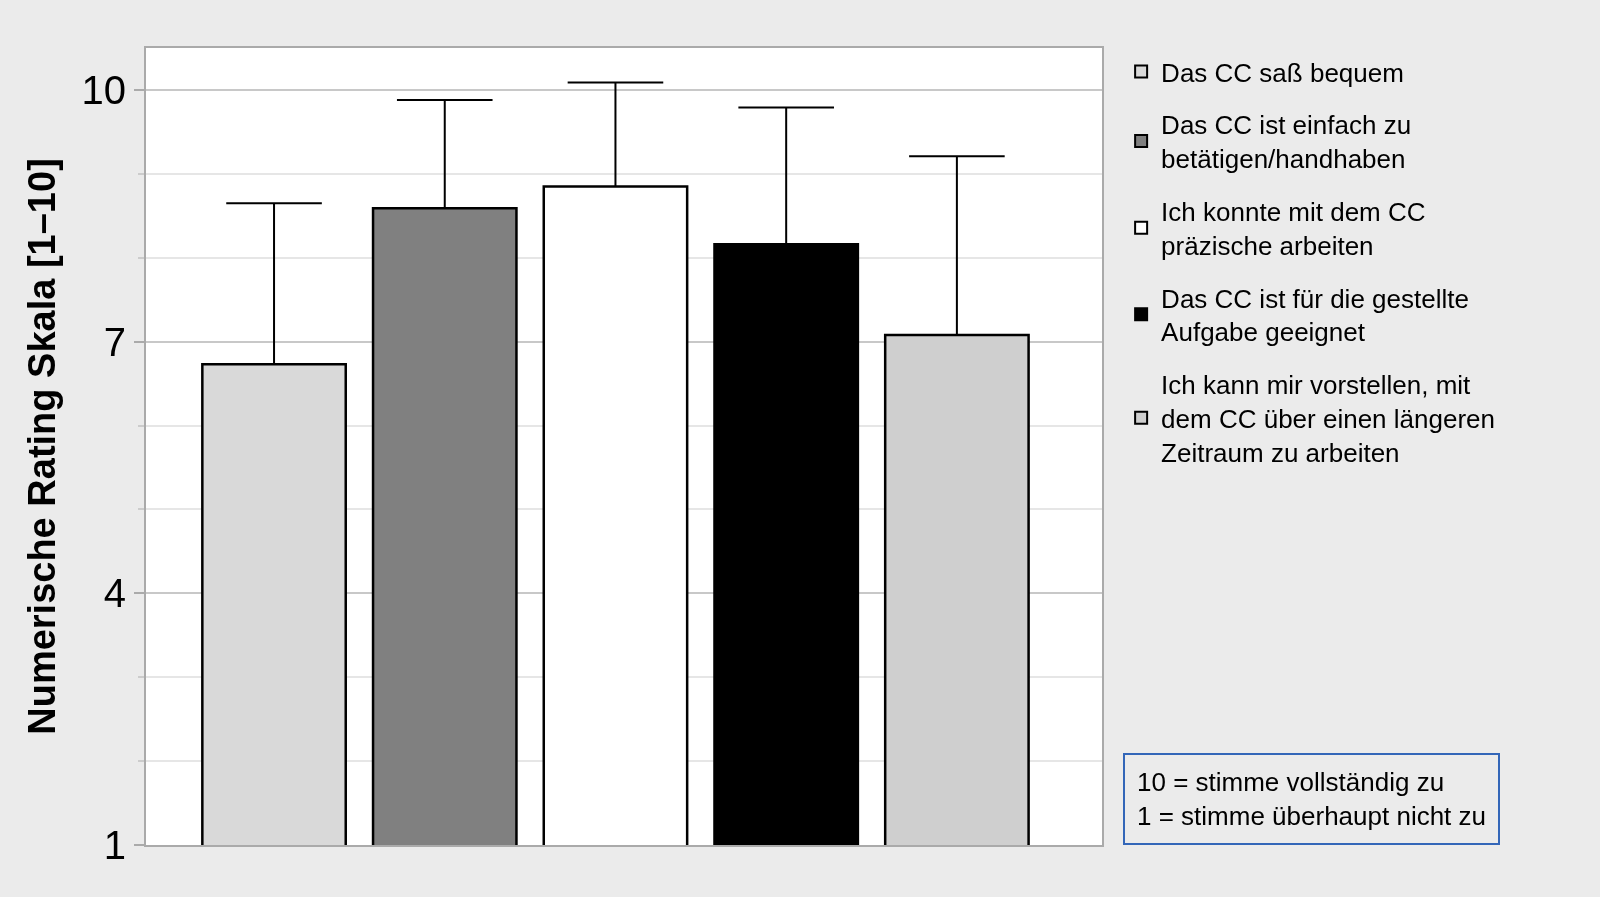 The image size is (1600, 897). Describe the element at coordinates (114, 845) in the screenshot. I see `y-tick-label: 1` at that location.